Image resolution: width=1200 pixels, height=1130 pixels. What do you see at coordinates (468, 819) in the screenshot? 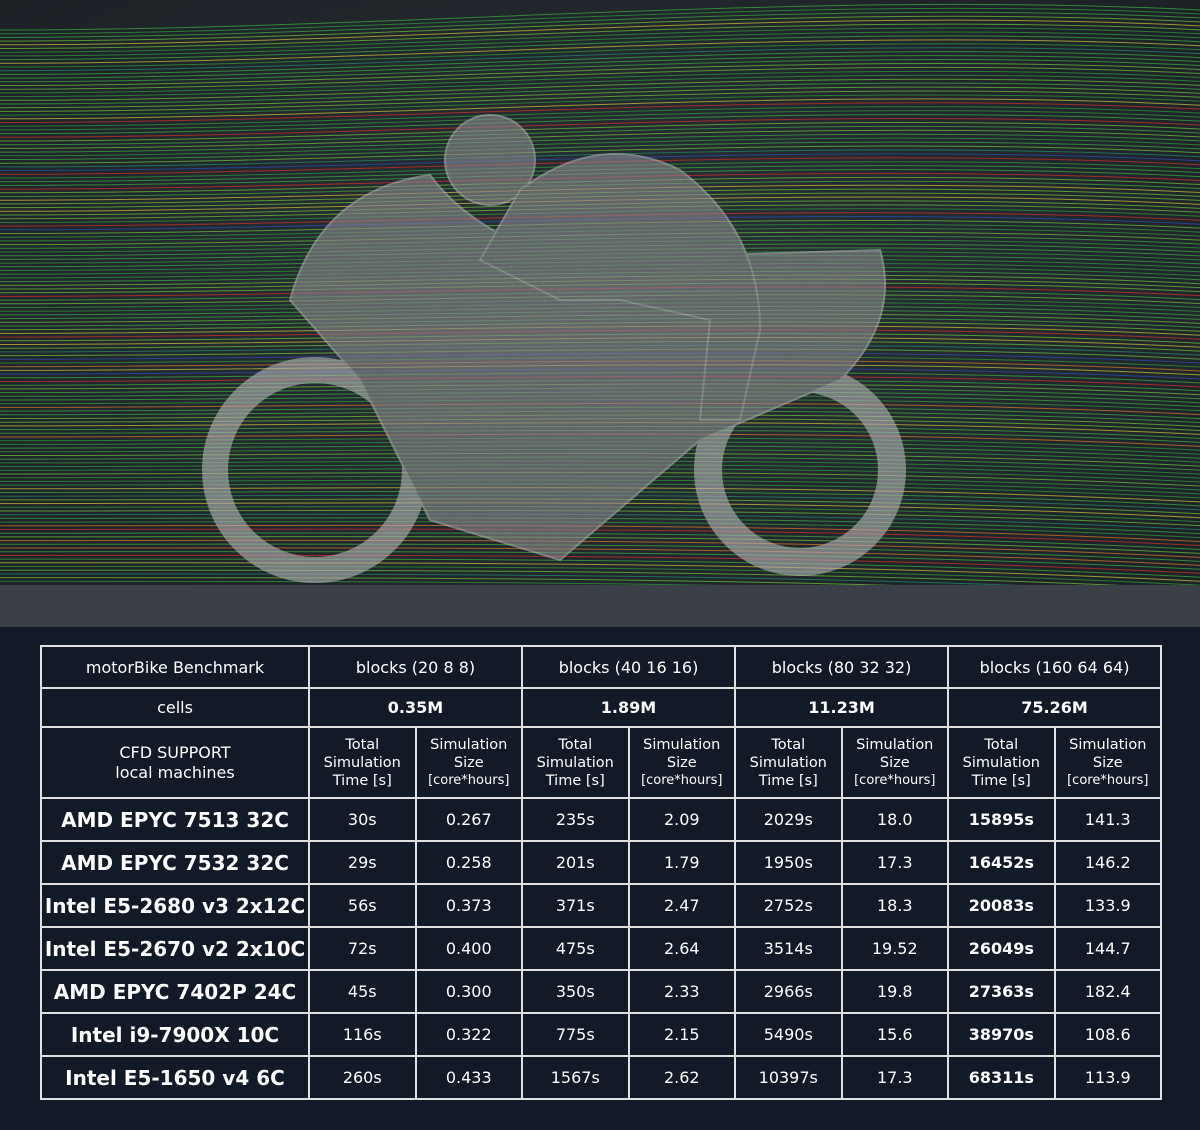
I see `result-cell: 0.267` at bounding box center [468, 819].